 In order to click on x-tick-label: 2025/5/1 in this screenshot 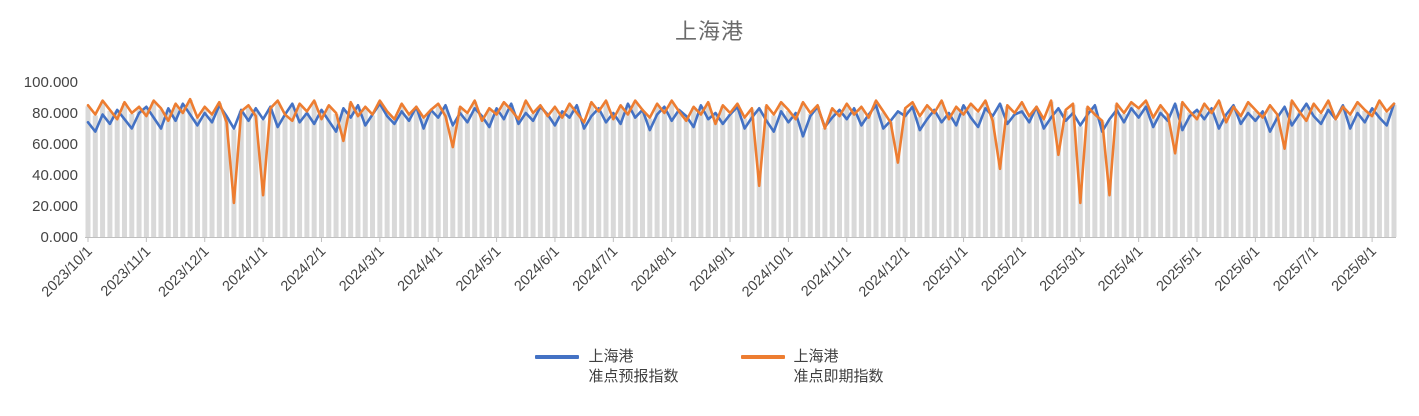, I will do `click(1179, 269)`.